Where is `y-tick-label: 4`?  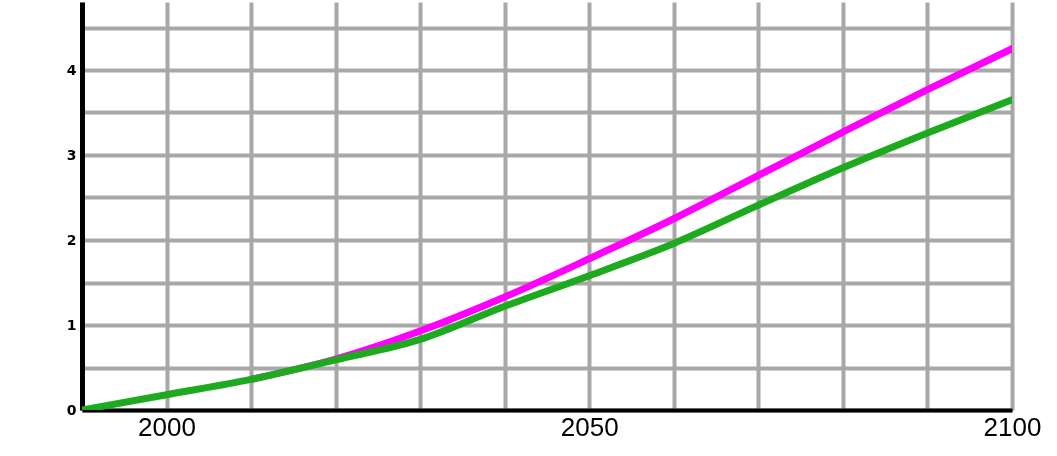 y-tick-label: 4 is located at coordinates (71, 69).